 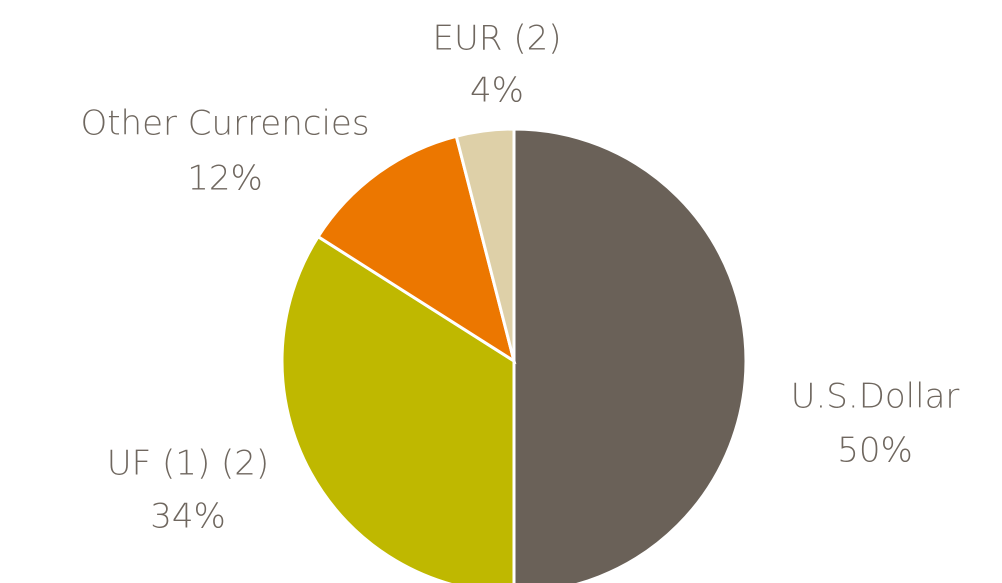 I want to click on slice-label: UF (1) (2), so click(x=188, y=464).